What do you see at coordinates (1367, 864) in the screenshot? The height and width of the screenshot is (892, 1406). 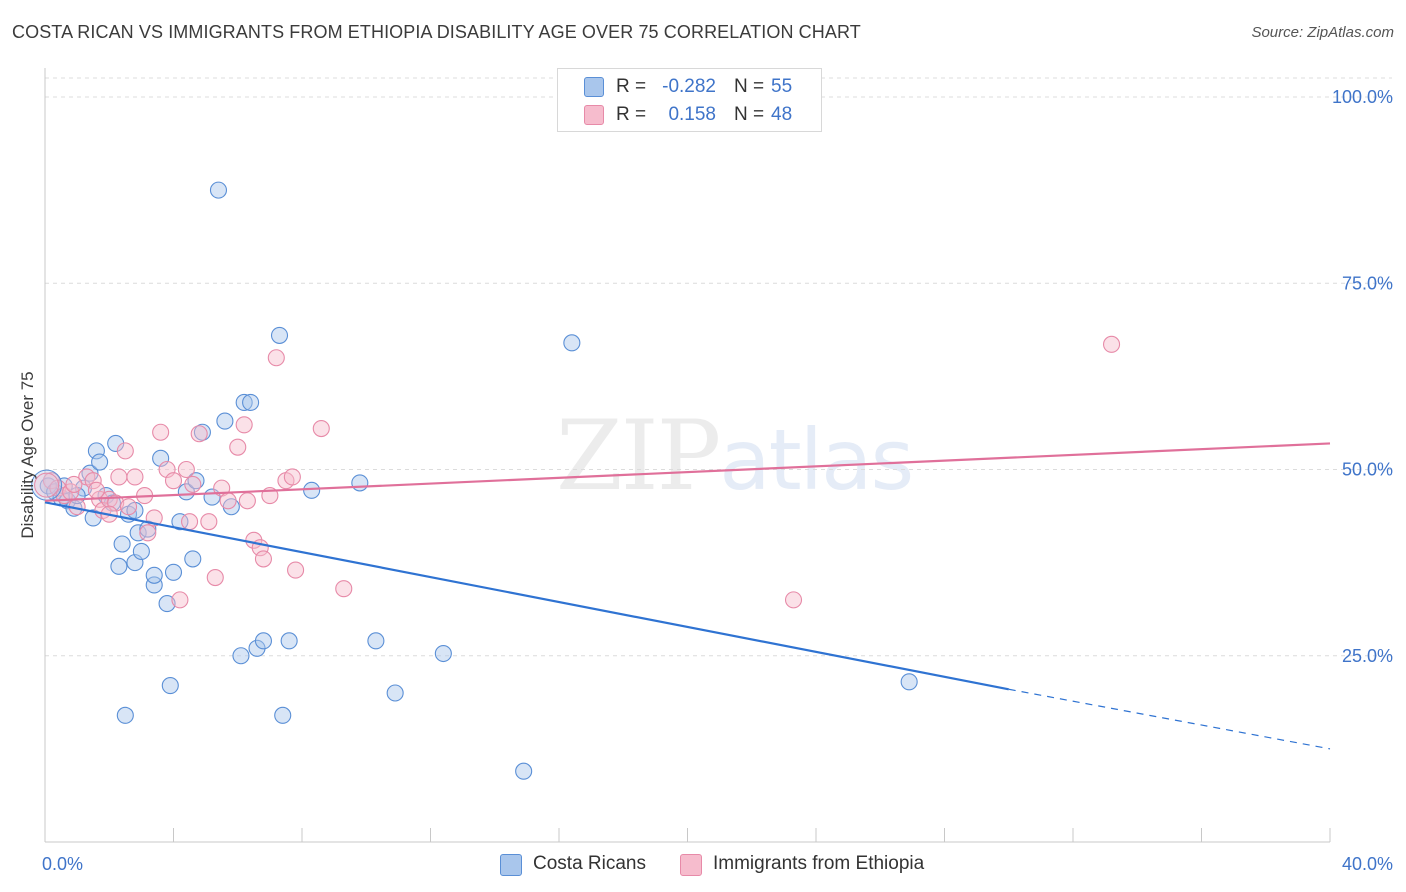 I see `x-tick-label: 40.0%` at bounding box center [1367, 864].